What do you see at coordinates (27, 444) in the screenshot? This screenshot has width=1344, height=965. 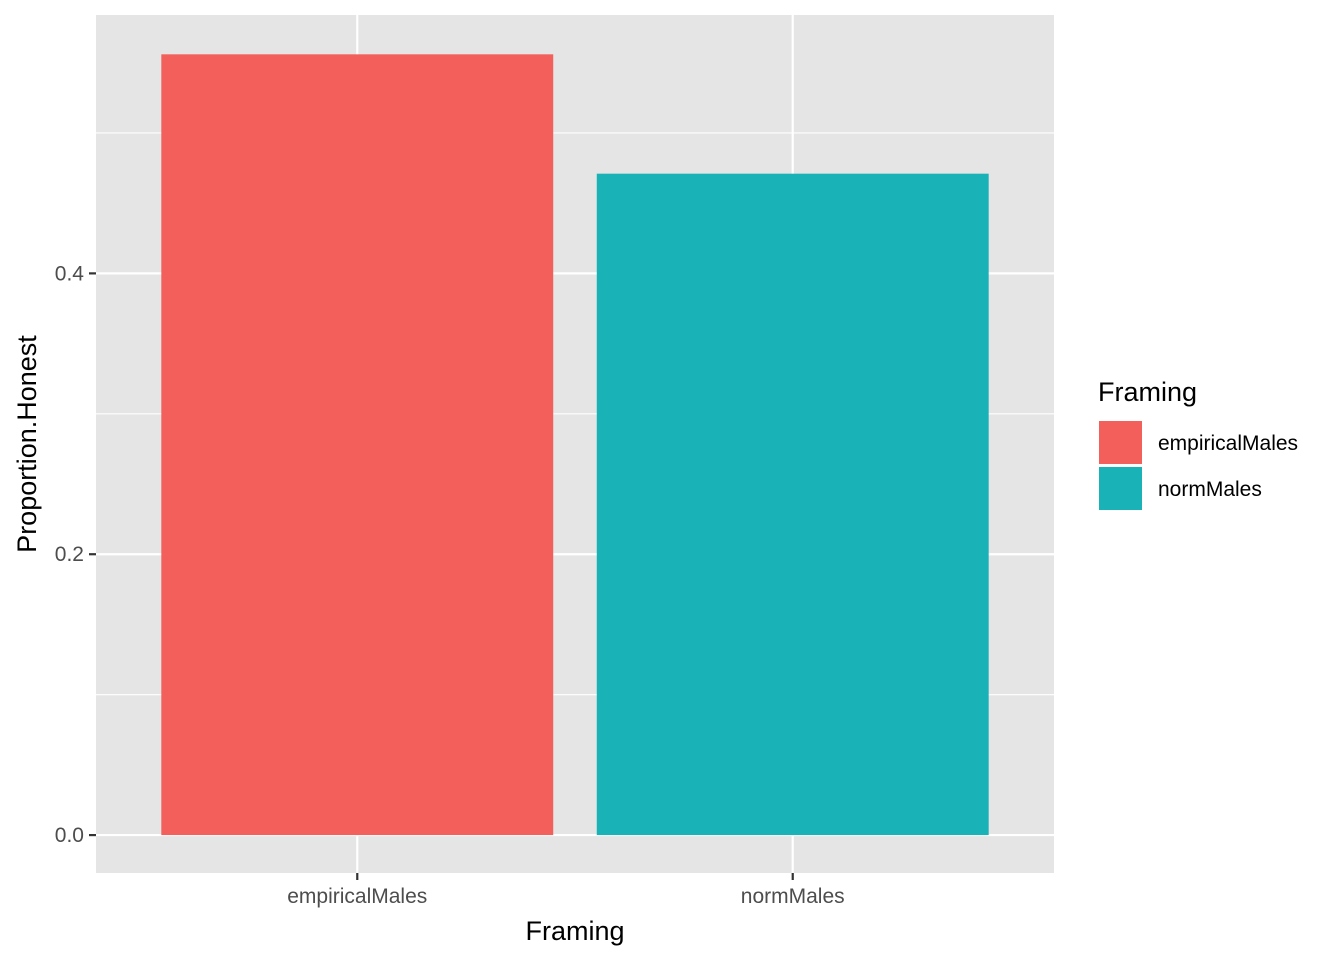 I see `y-axis-title: Proportion.Honest` at bounding box center [27, 444].